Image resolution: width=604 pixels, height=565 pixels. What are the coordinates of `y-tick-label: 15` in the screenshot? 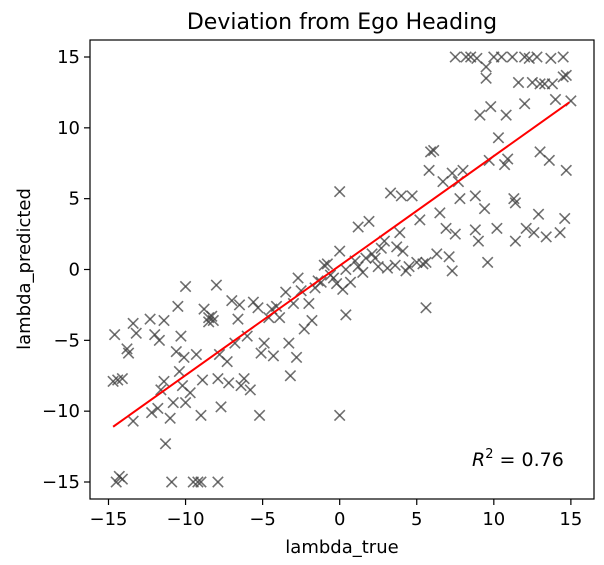 It's located at (68, 57).